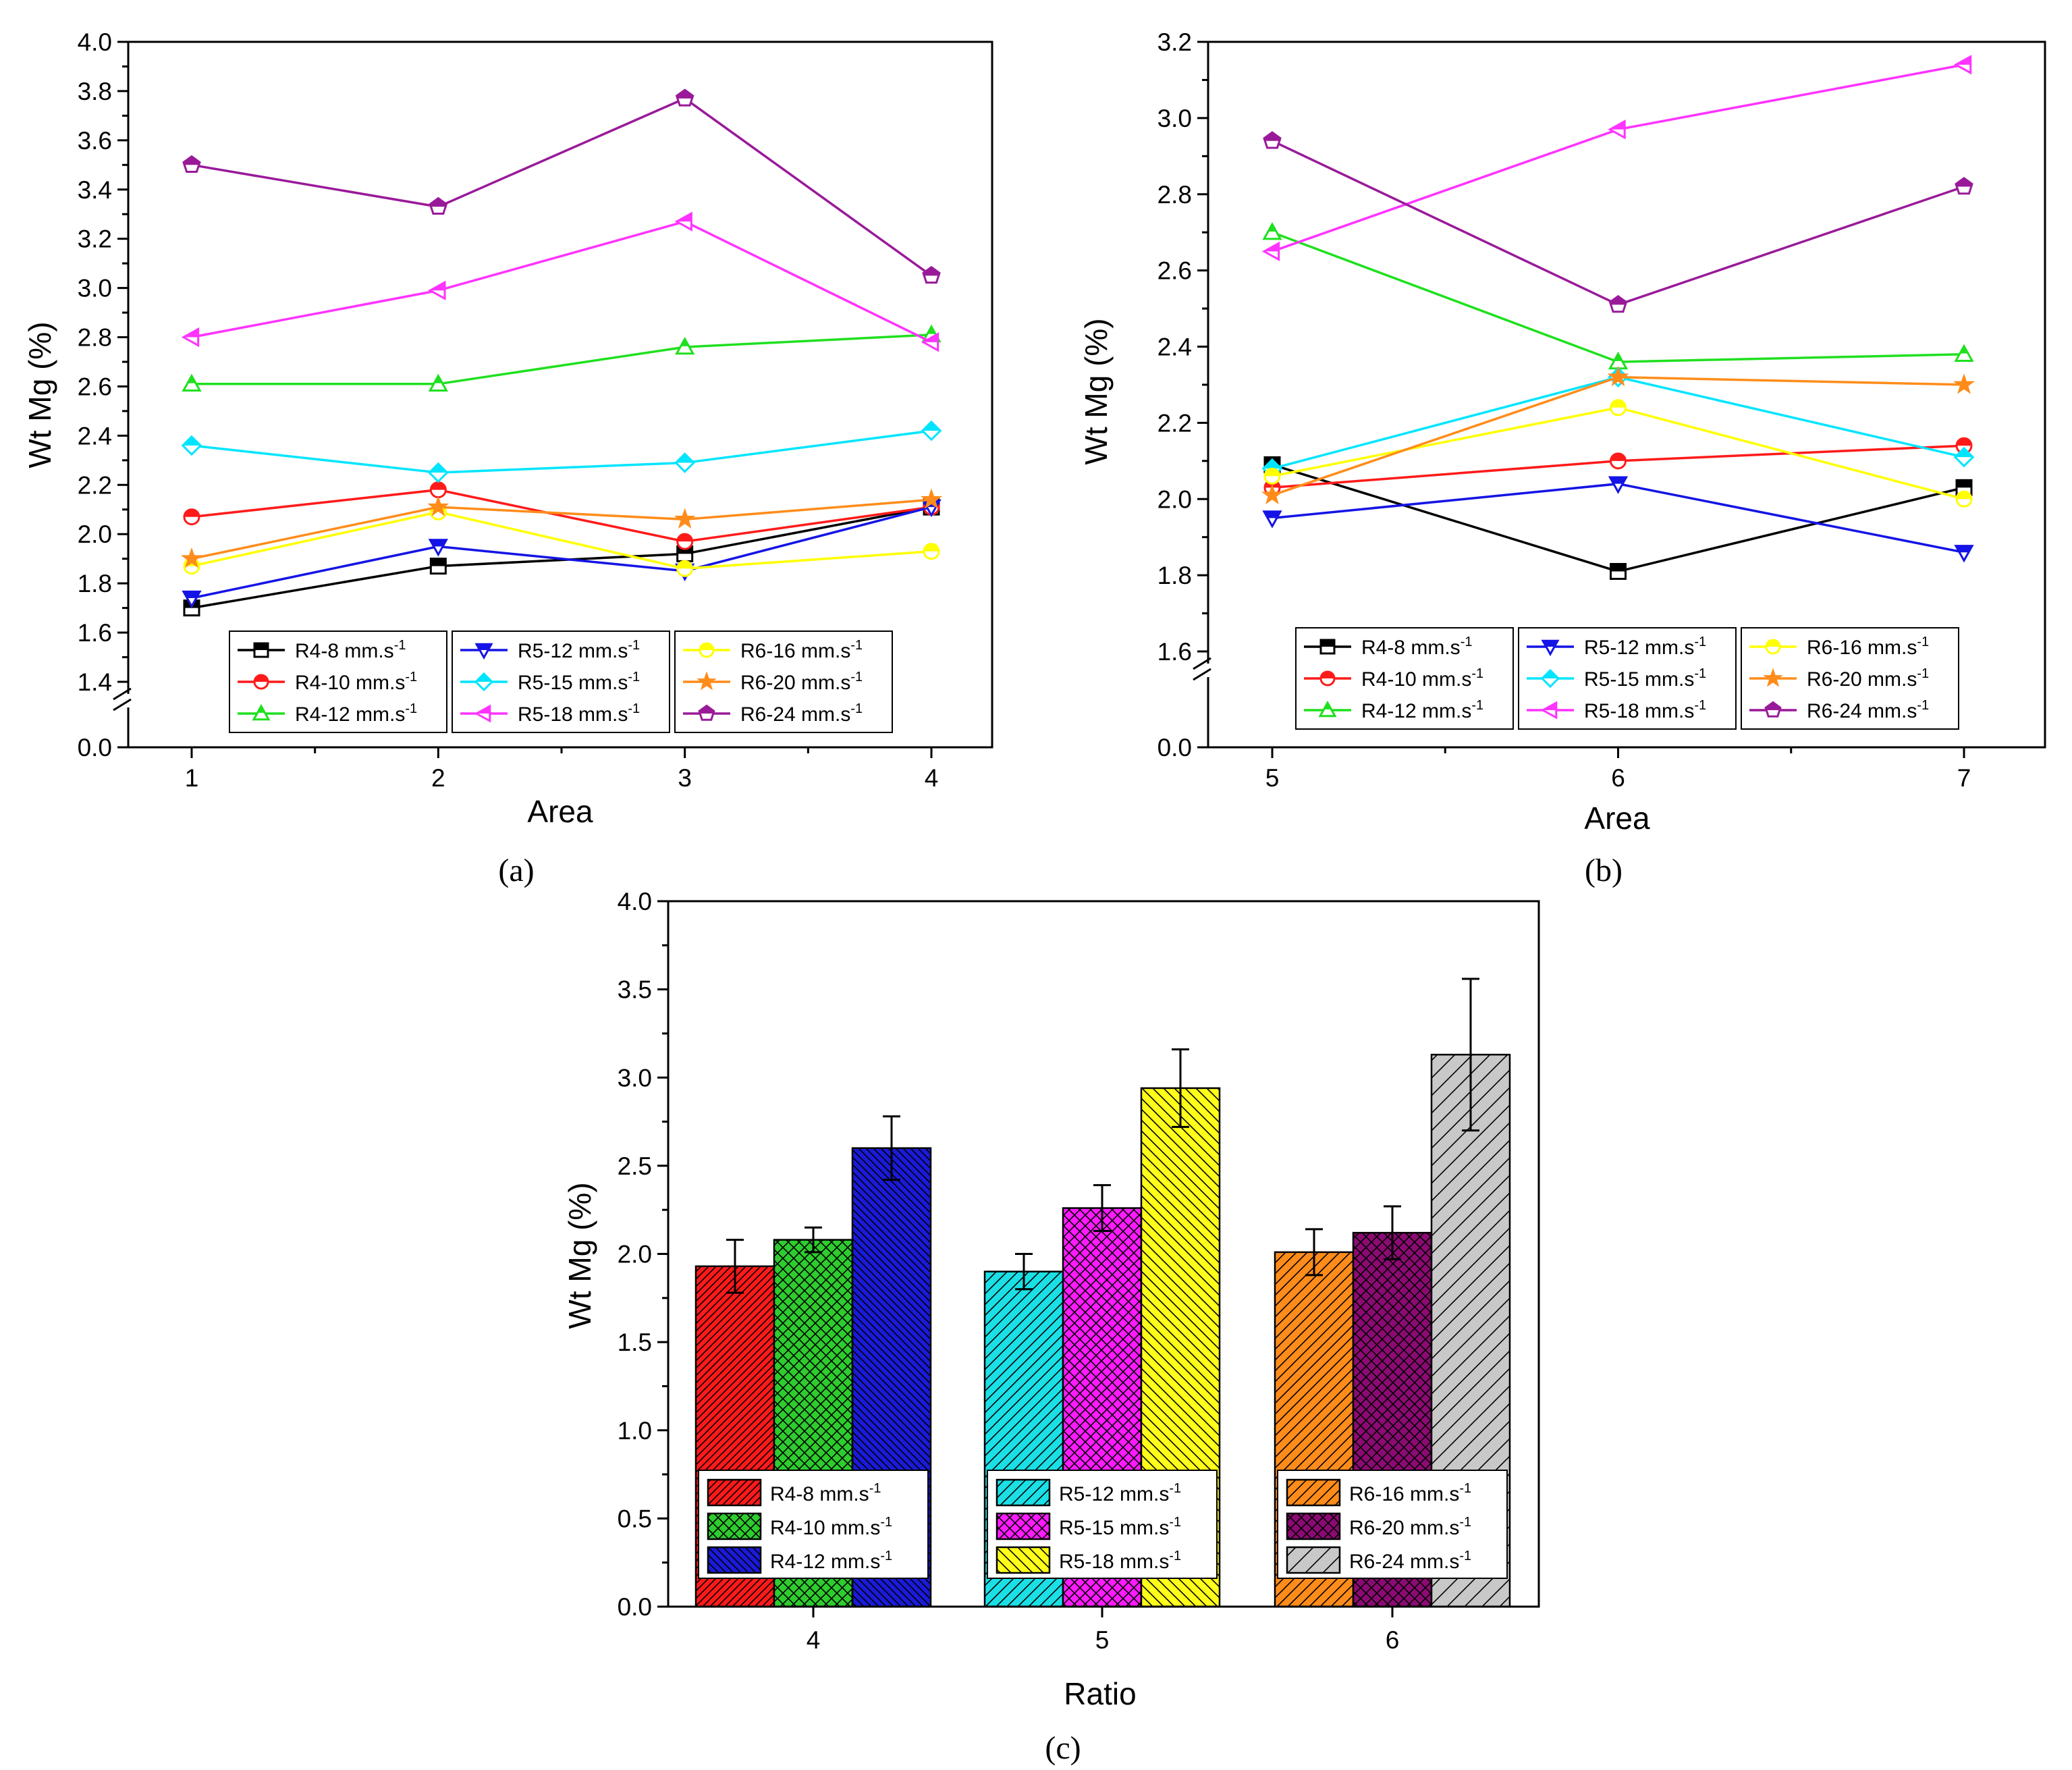  Describe the element at coordinates (261, 682) in the screenshot. I see `panel-a-legend-item-r4-10-mm-s-marker` at that location.